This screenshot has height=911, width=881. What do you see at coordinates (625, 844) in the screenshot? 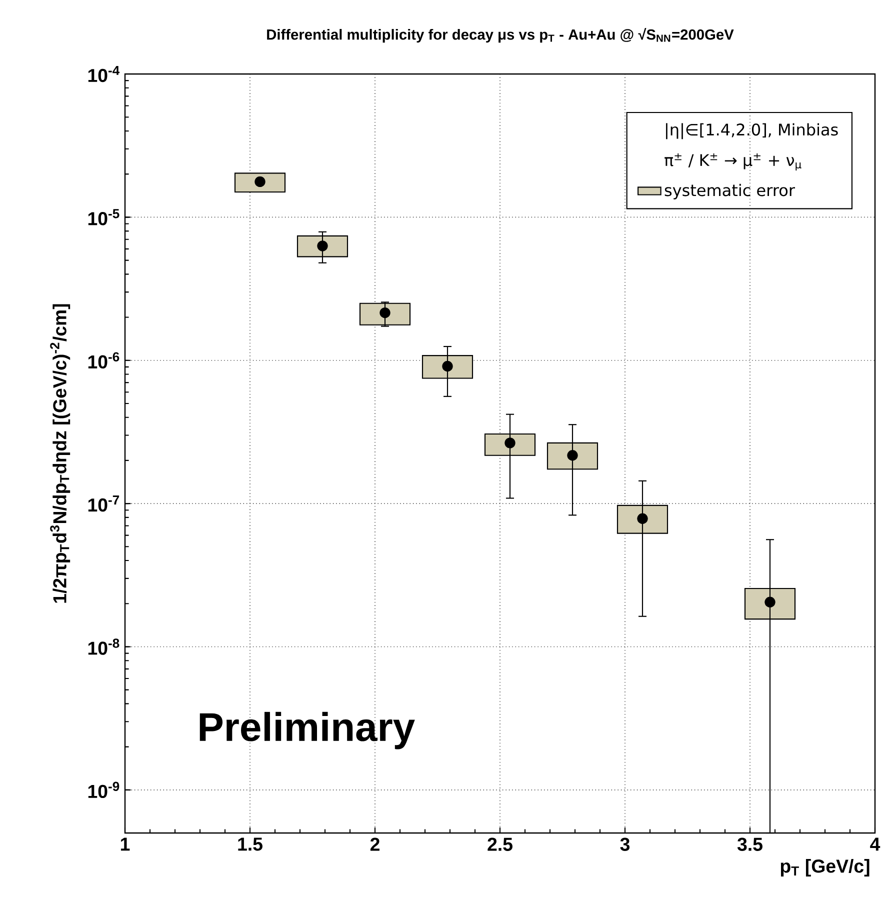
I see `x-tick-label: 3` at bounding box center [625, 844].